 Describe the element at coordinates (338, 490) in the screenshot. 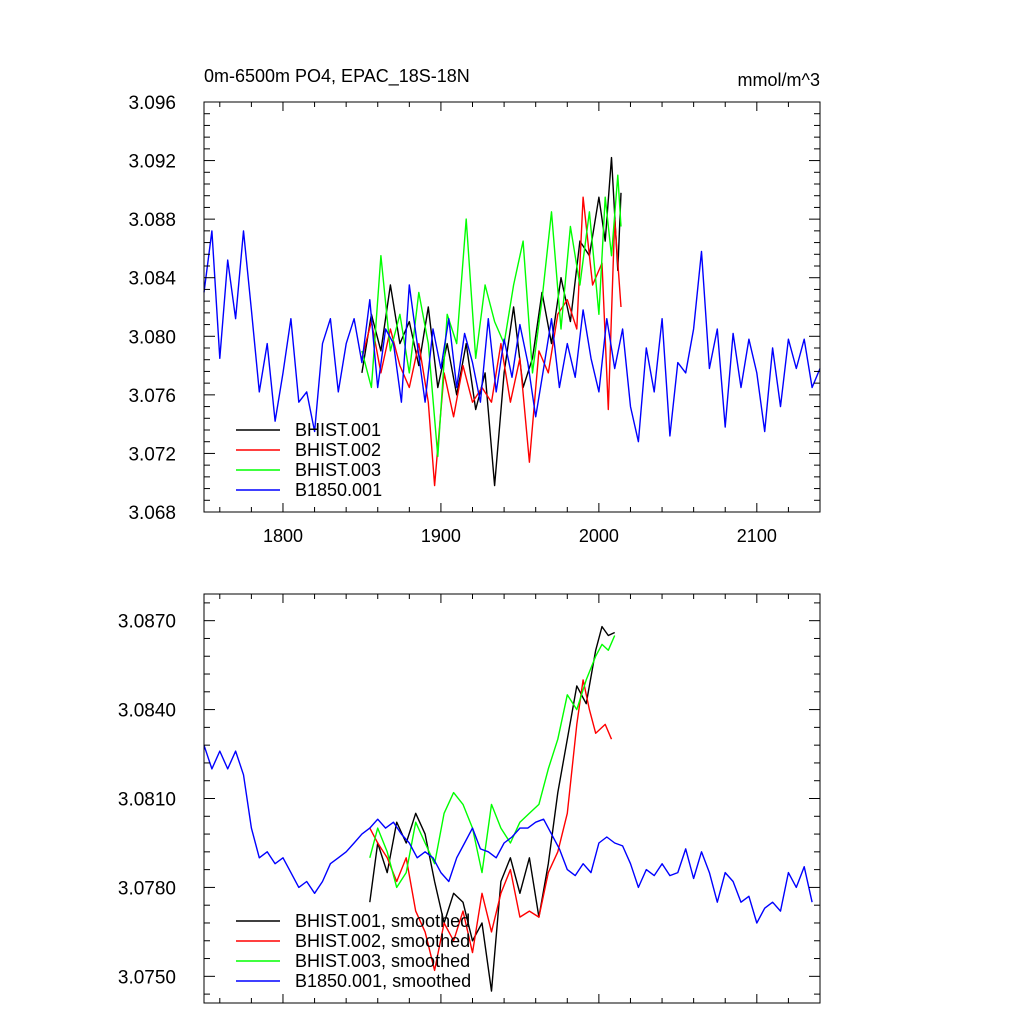

I see `legend-label: B1850.001` at that location.